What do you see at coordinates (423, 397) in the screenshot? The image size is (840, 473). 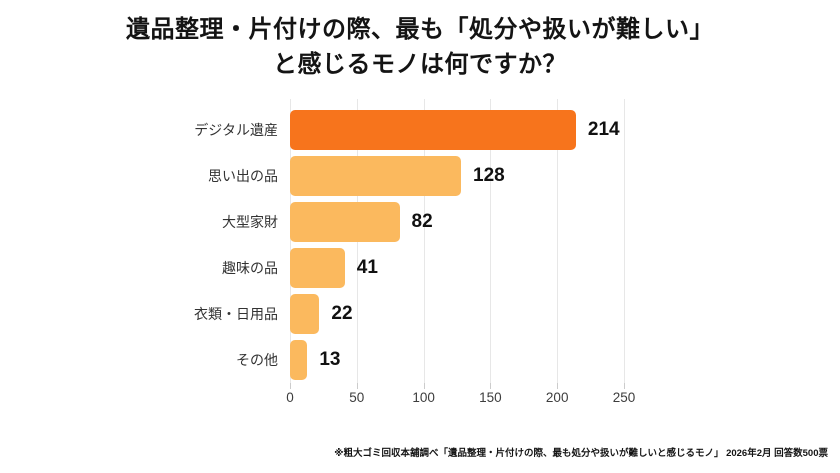 I see `x-axis-tick-label: 100` at bounding box center [423, 397].